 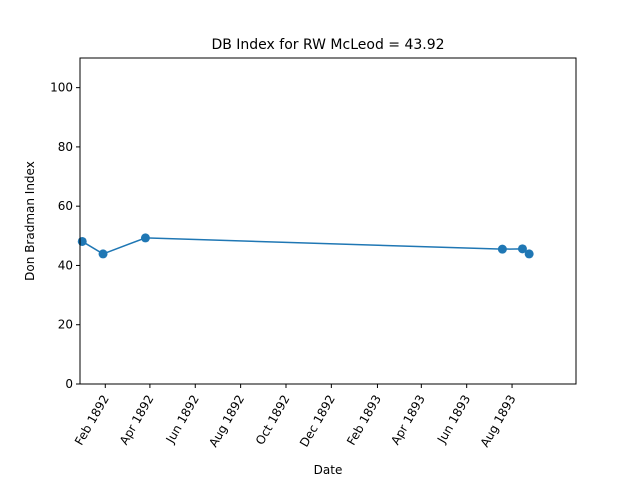 What do you see at coordinates (69, 384) in the screenshot?
I see `y-tick-label: 0` at bounding box center [69, 384].